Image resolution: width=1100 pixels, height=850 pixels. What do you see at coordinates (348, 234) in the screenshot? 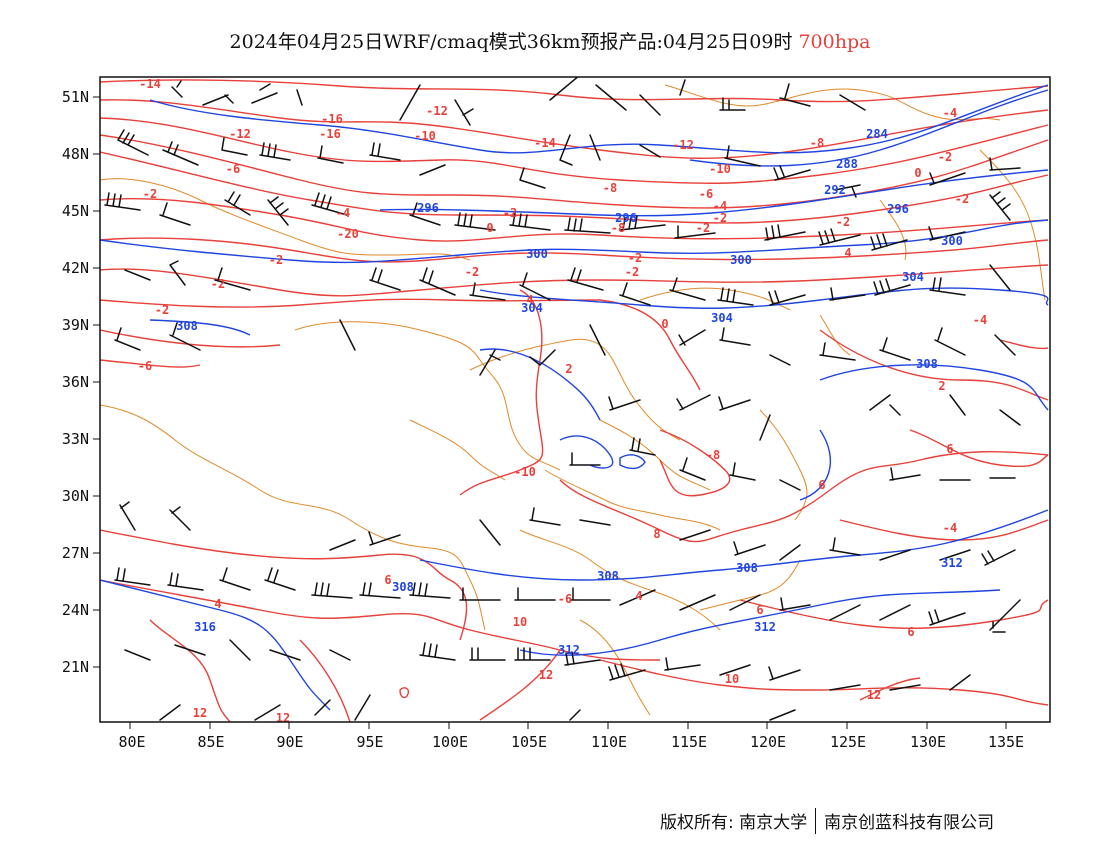
I see `temp-label: -20` at bounding box center [348, 234].